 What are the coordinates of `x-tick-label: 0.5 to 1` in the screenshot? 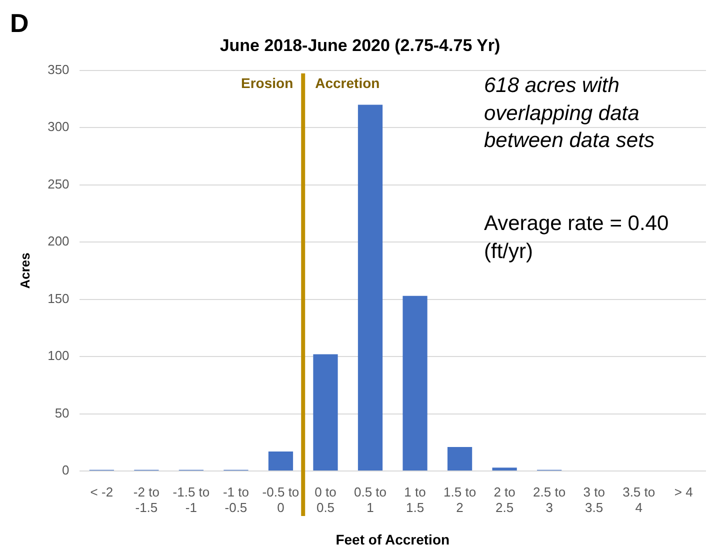 It's located at (370, 499).